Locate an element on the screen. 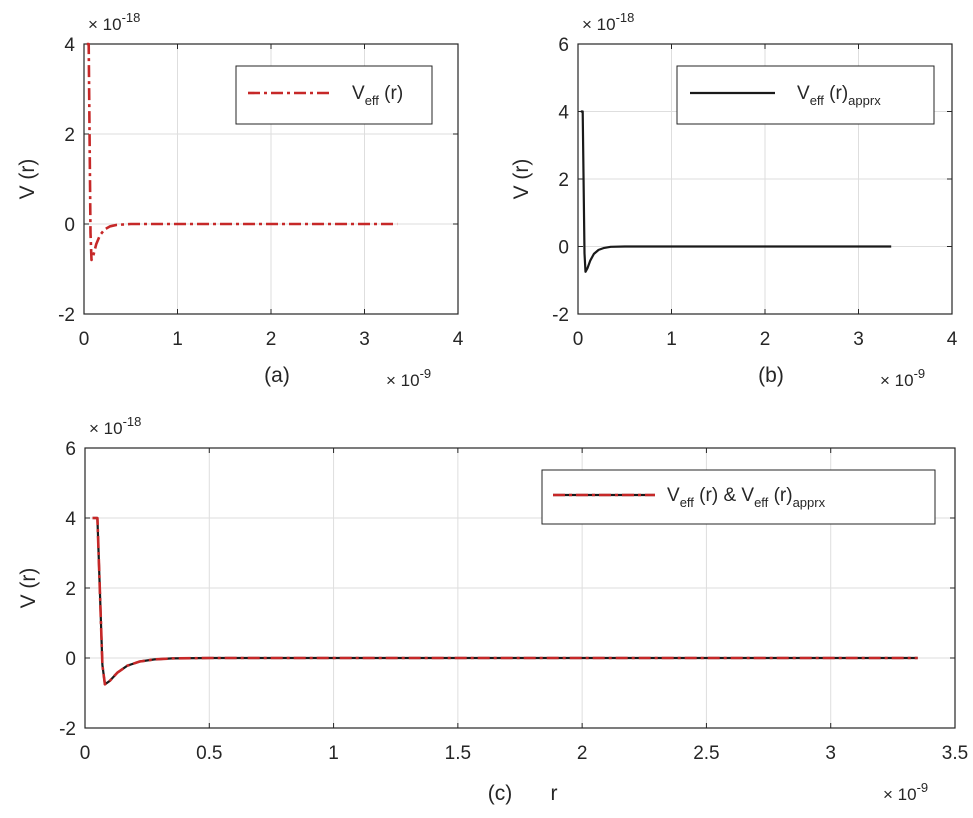 The width and height of the screenshot is (973, 818). panel-caption: (a) is located at coordinates (277, 375).